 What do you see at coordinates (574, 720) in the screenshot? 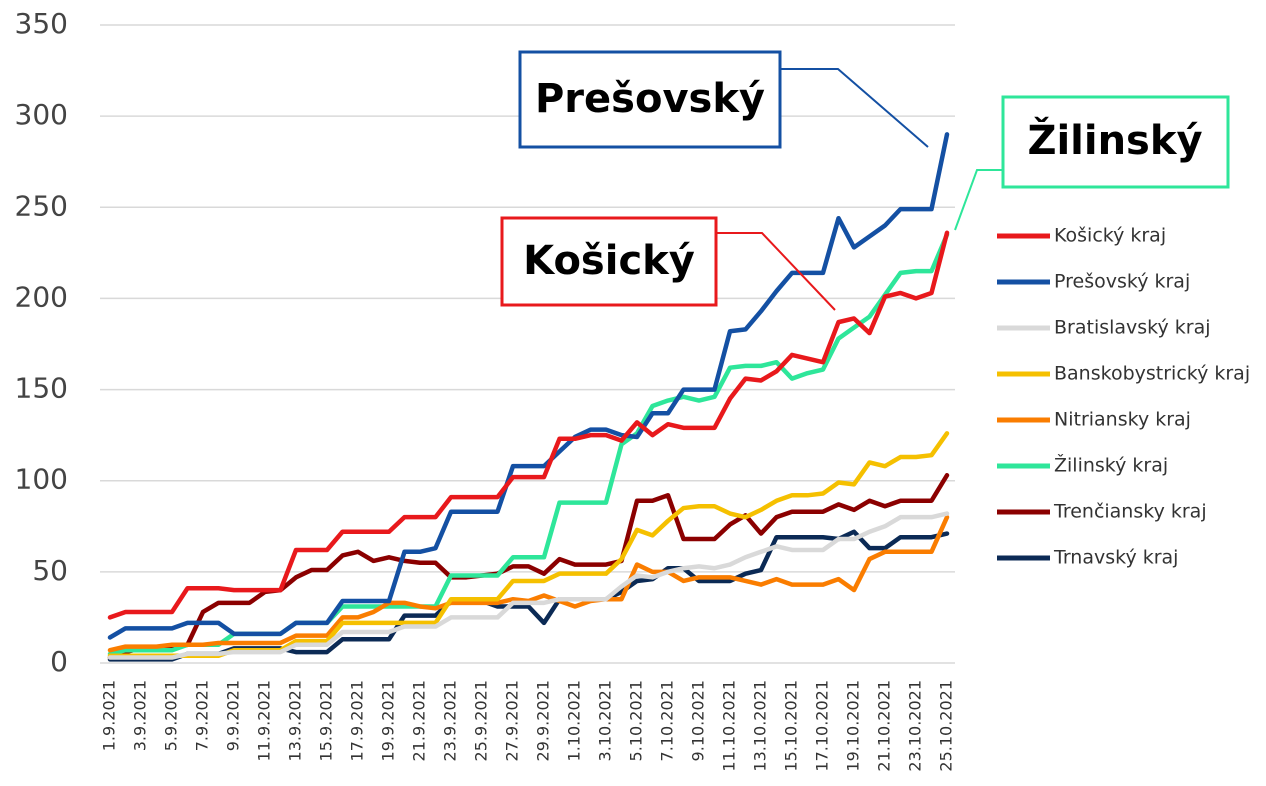
I see `x-tick-label: 1.10.2021` at bounding box center [574, 720].